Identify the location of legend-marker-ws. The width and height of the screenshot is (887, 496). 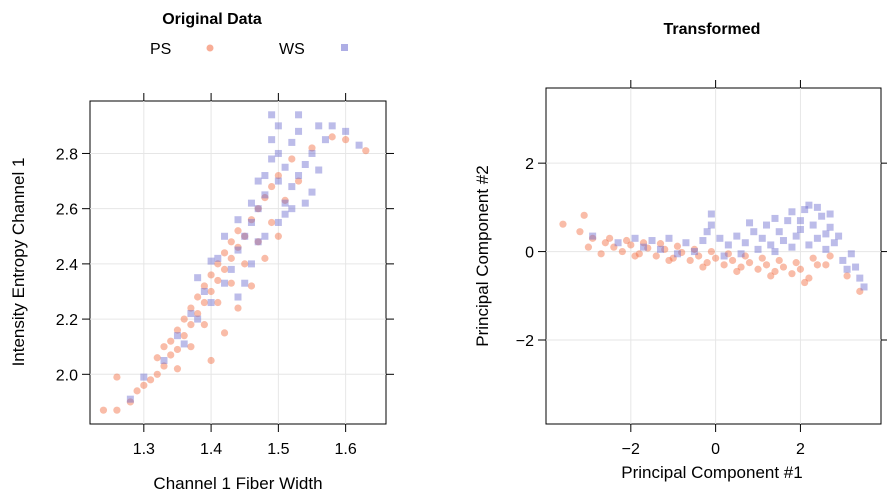
(344, 47).